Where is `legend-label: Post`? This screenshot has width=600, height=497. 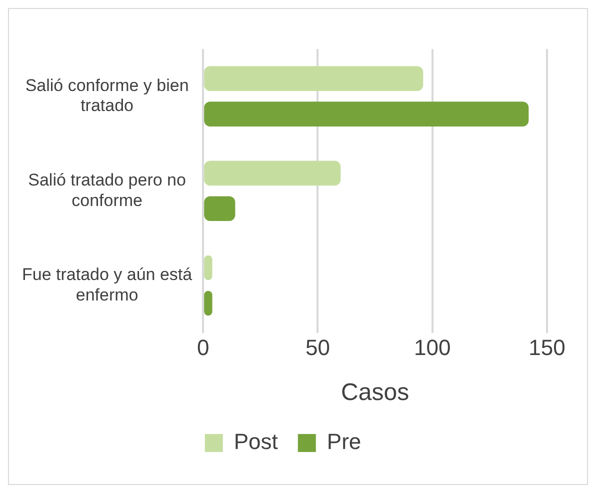
legend-label: Post is located at coordinates (256, 441).